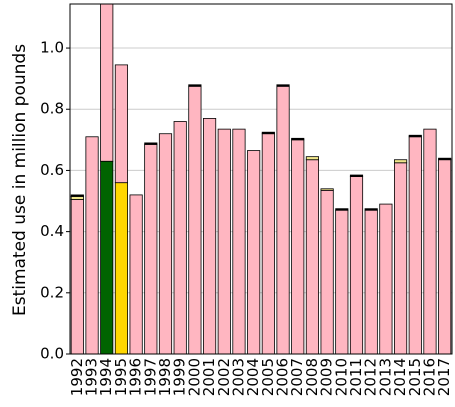 The width and height of the screenshot is (455, 407). What do you see at coordinates (341, 377) in the screenshot?
I see `x-tick-label: 2010` at bounding box center [341, 377].